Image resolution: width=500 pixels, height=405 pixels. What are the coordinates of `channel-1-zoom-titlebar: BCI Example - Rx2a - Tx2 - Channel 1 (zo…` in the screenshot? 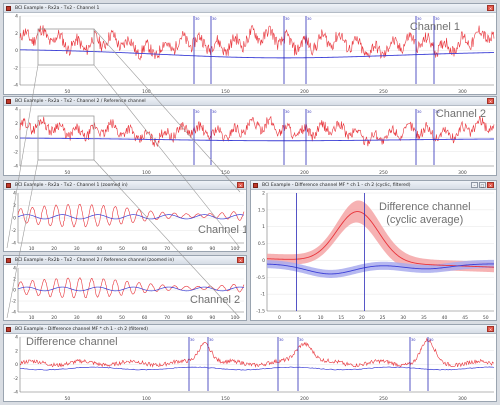 It's located at (125, 185).